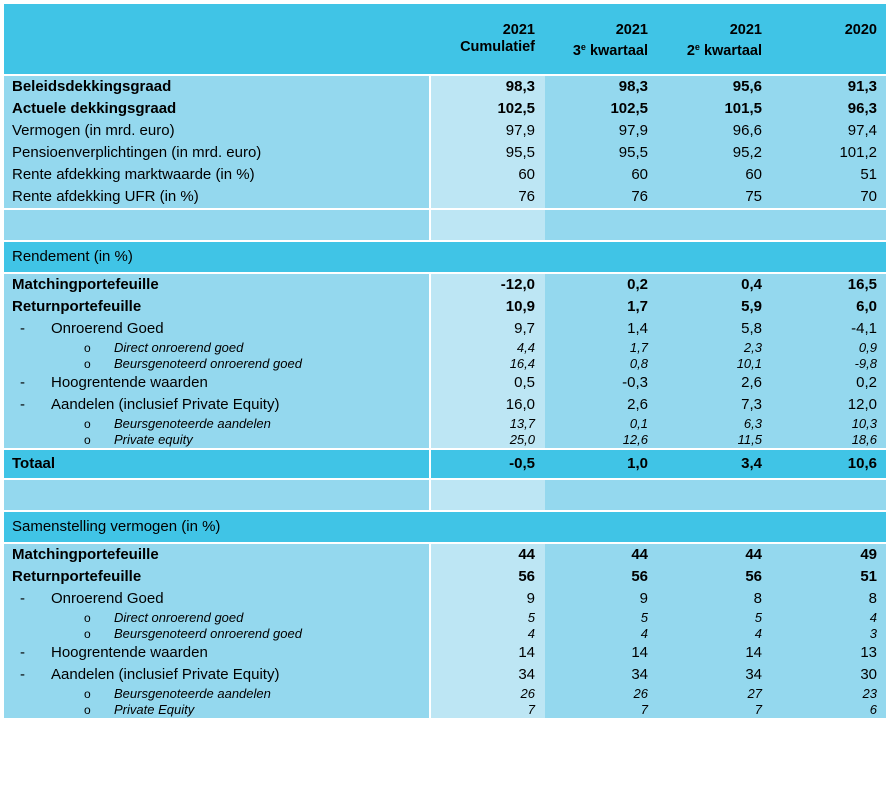 Image resolution: width=892 pixels, height=794 pixels. What do you see at coordinates (165, 404) in the screenshot?
I see `detail-label: Aandelen (inclusief Private Equity)` at bounding box center [165, 404].